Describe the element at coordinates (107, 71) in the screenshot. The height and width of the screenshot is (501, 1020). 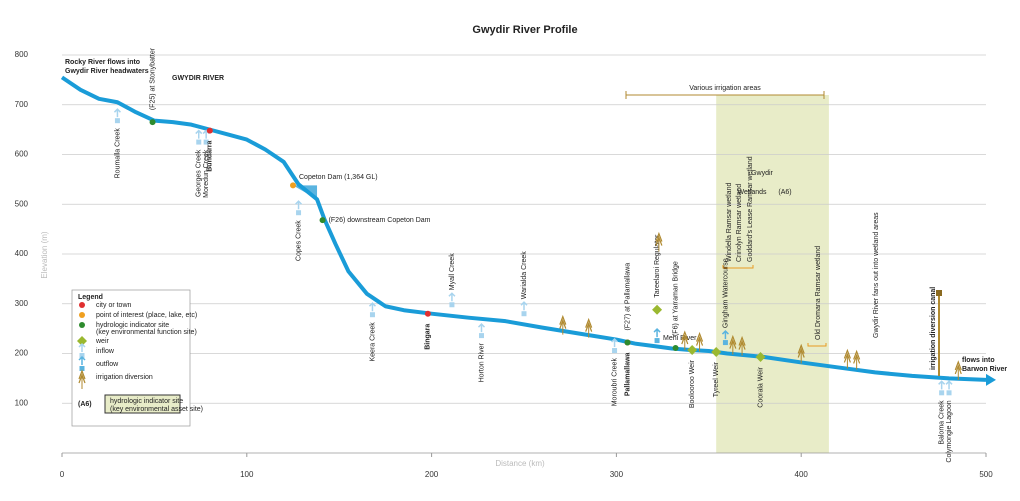
I see `annotation: Gwydir River headwaters` at that location.